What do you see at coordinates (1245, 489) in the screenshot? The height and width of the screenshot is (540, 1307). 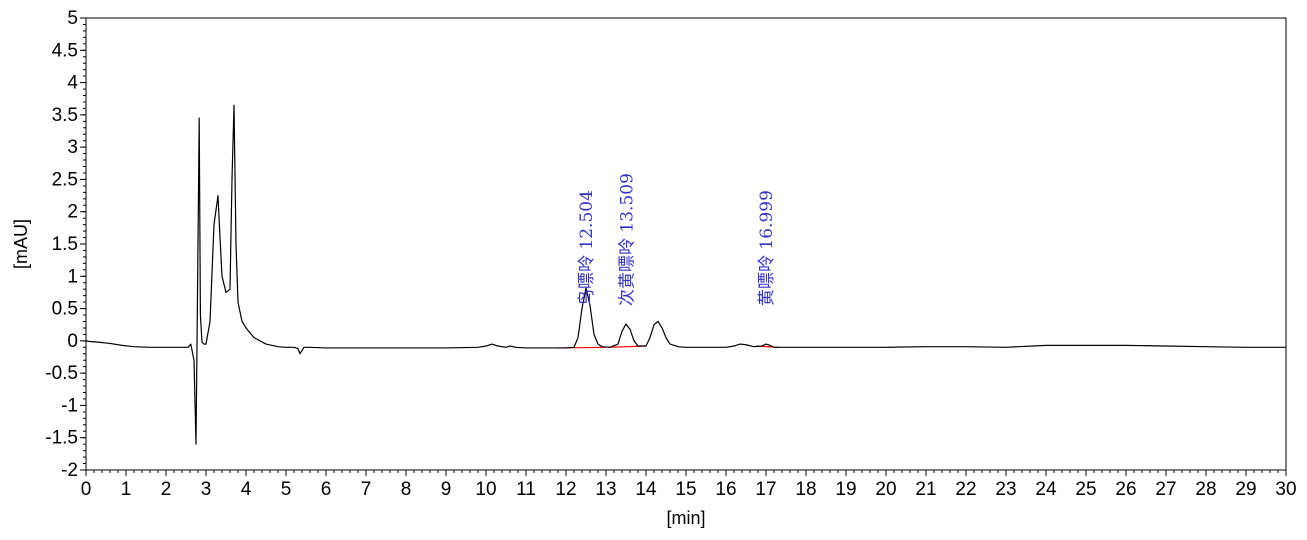 I see `x-tick-label: 29` at bounding box center [1245, 489].